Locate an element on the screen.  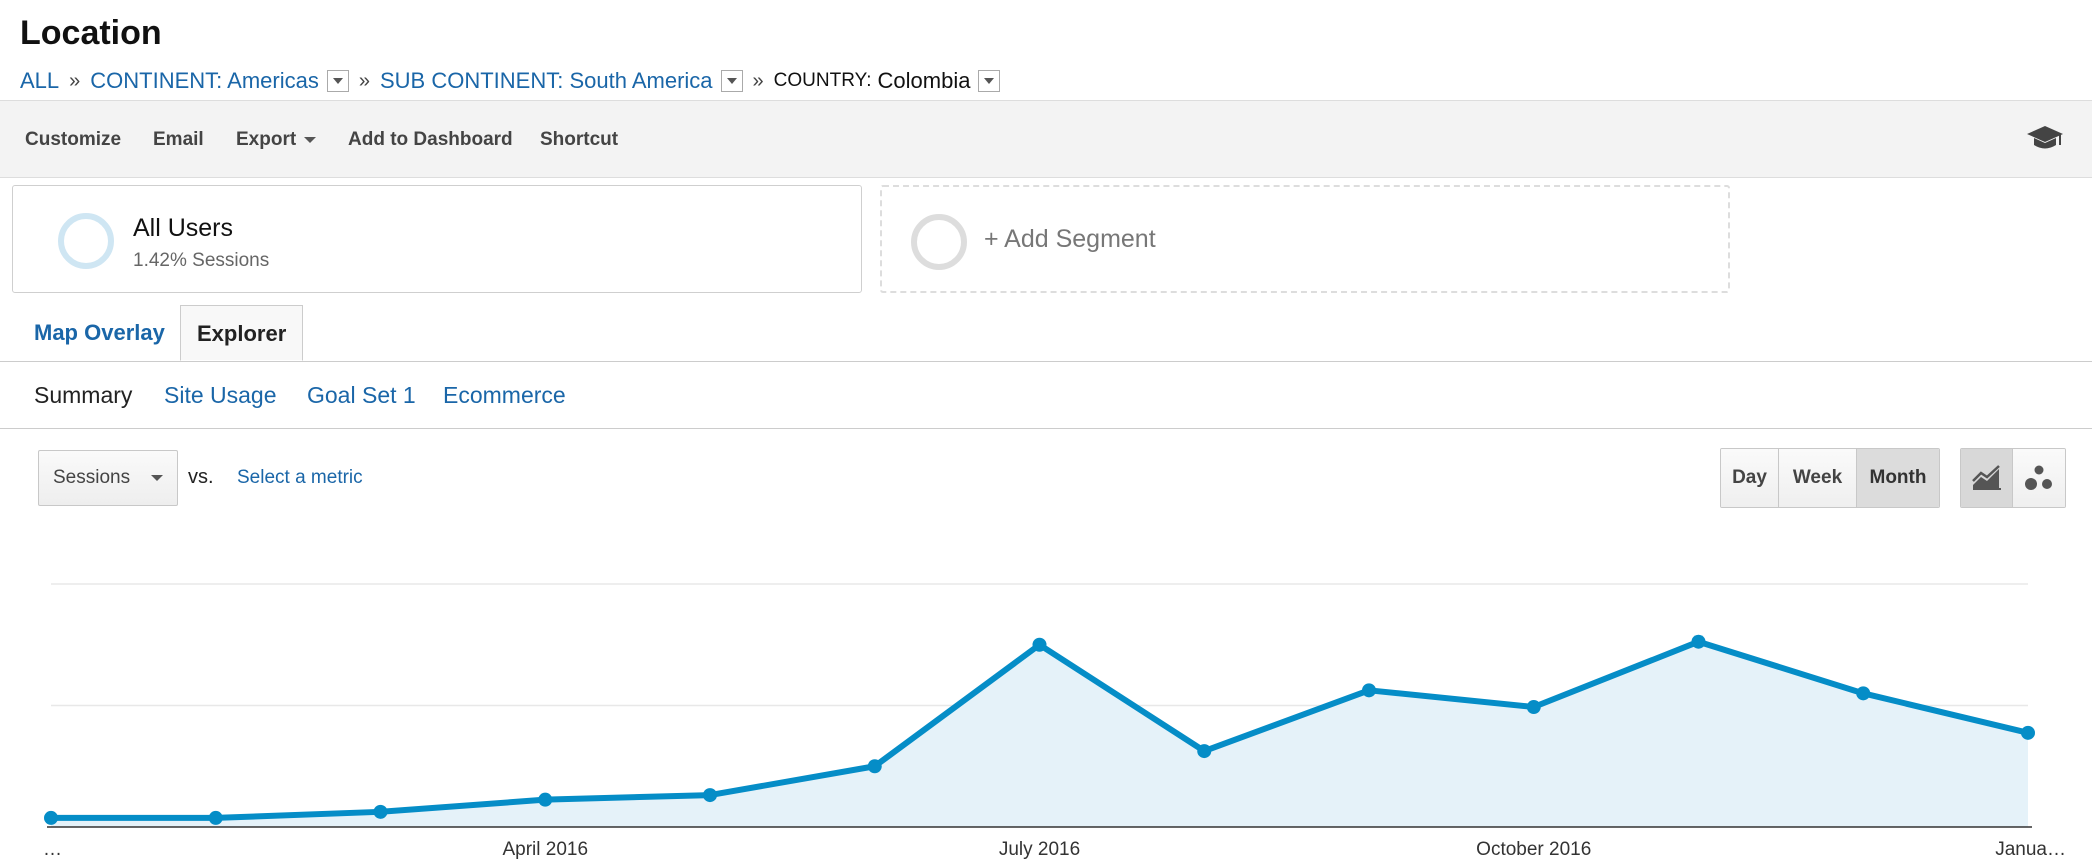
line-chart-icon is located at coordinates (1986, 477).